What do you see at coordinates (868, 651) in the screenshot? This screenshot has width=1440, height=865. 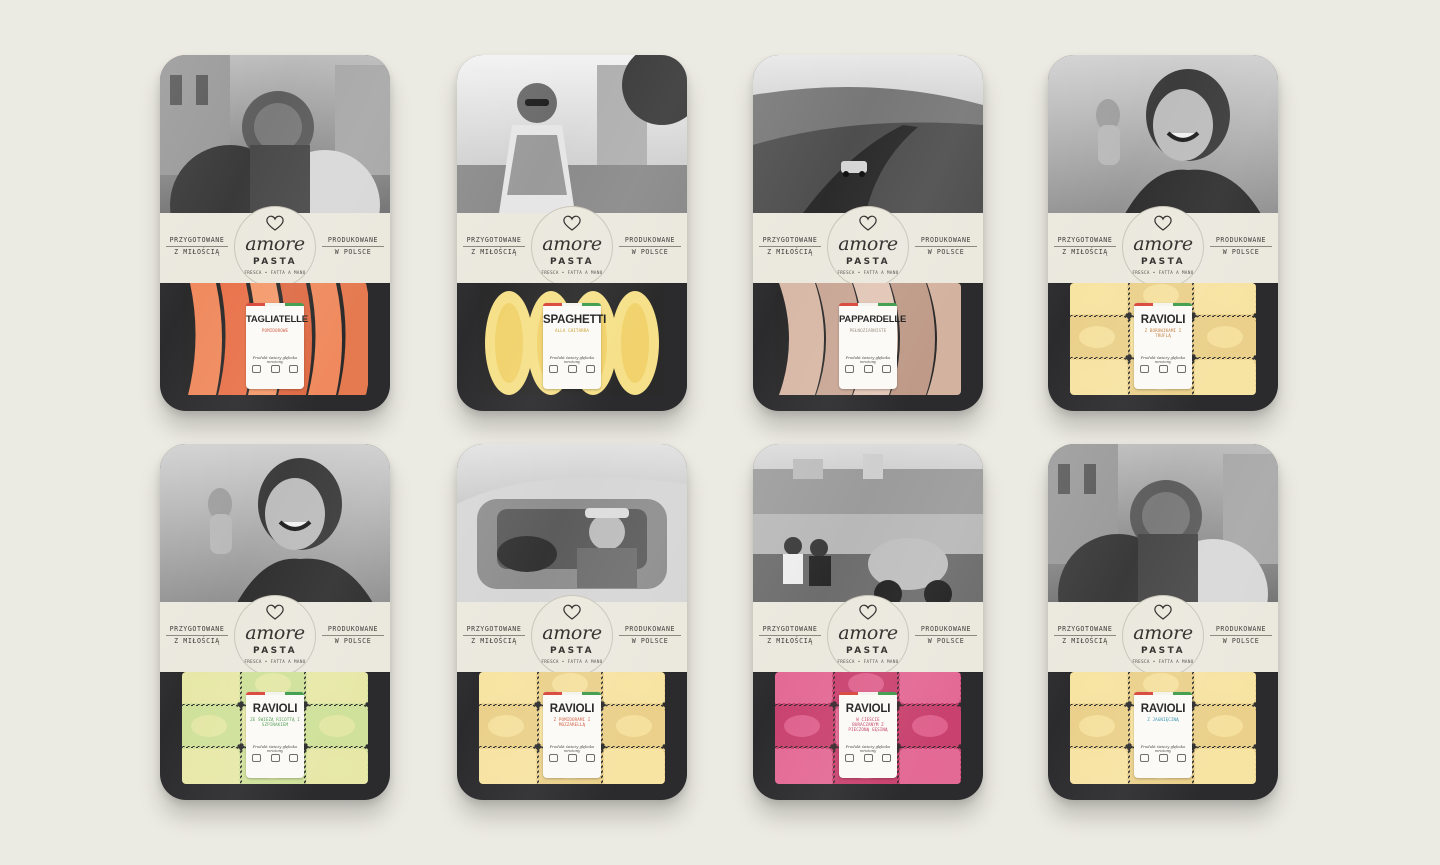 I see `logo-pasta: PASTA` at bounding box center [868, 651].